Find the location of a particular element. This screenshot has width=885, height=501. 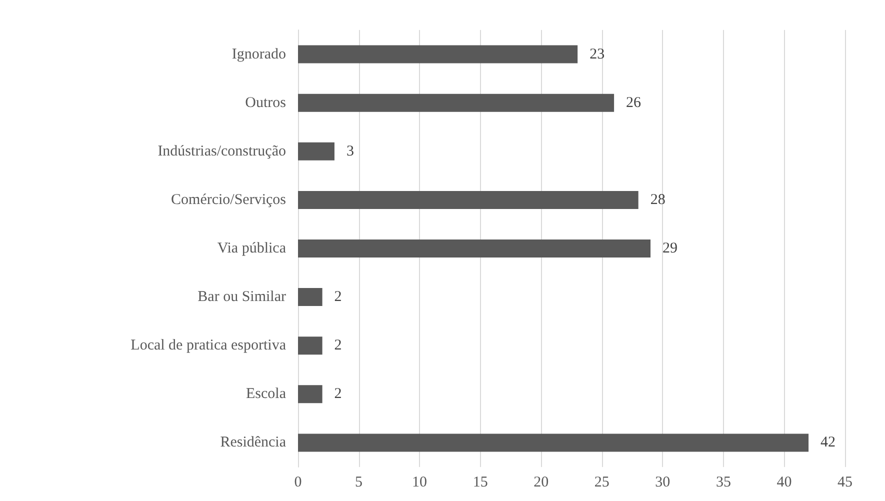

y-tick-label: Bar ou Similar is located at coordinates (242, 297).